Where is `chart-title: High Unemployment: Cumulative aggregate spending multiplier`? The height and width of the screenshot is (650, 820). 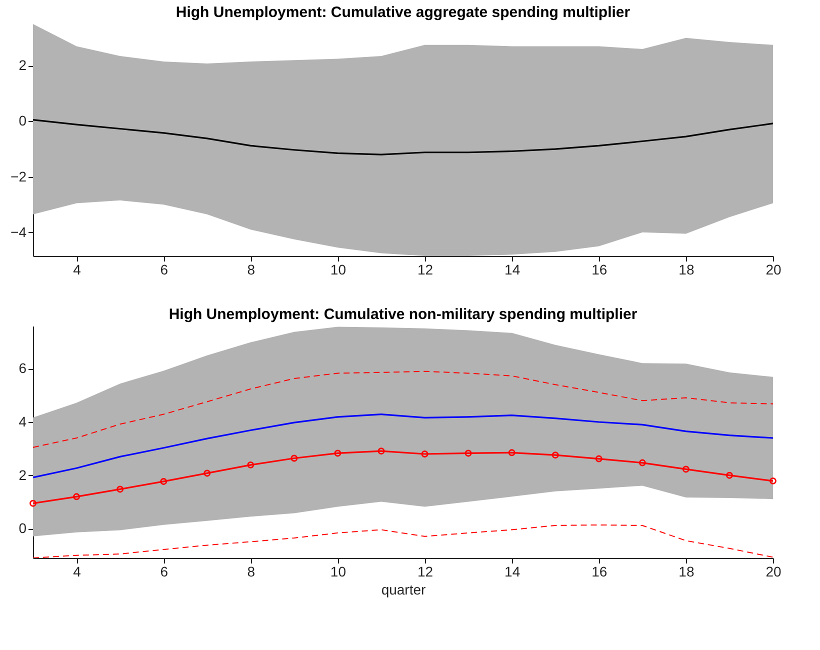
chart-title: High Unemployment: Cumulative aggregate spending multiplier is located at coordinates (403, 12).